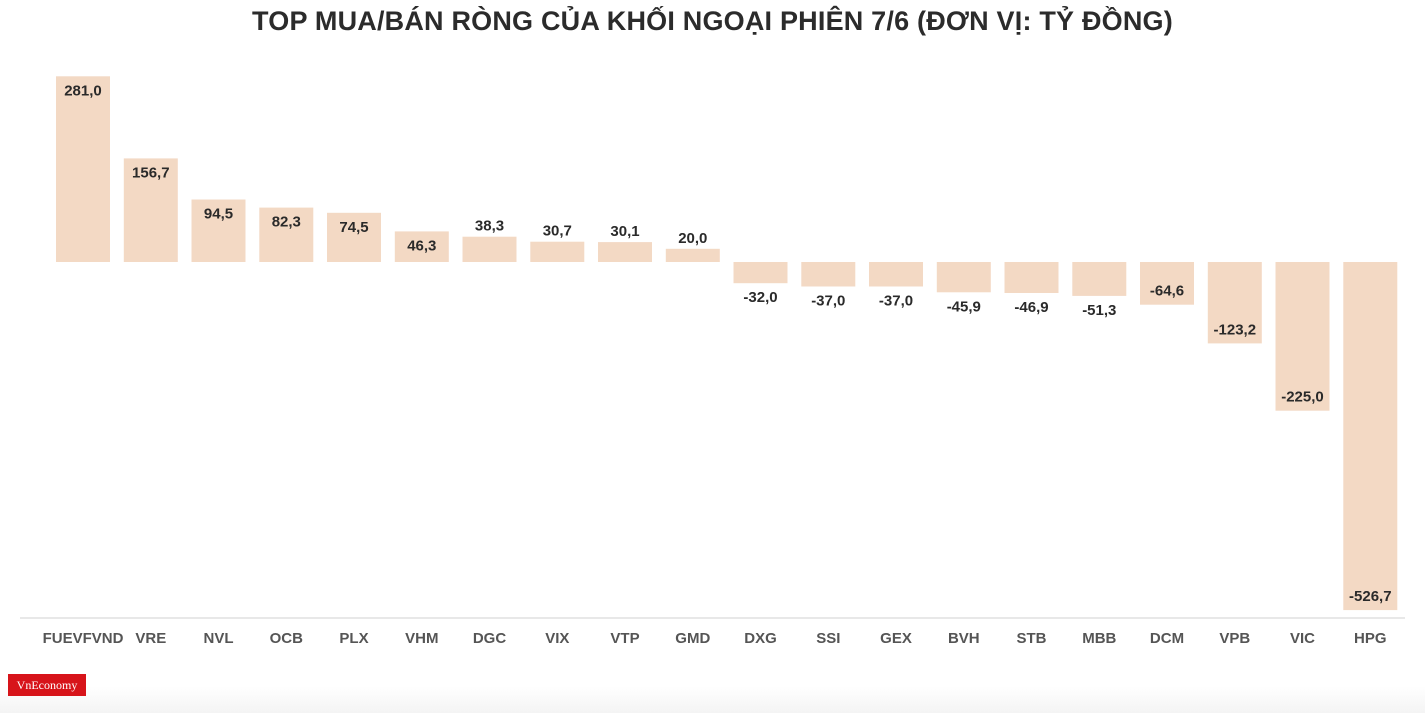 Image resolution: width=1425 pixels, height=713 pixels. Describe the element at coordinates (219, 638) in the screenshot. I see `x-tick-nvl: NVL` at that location.